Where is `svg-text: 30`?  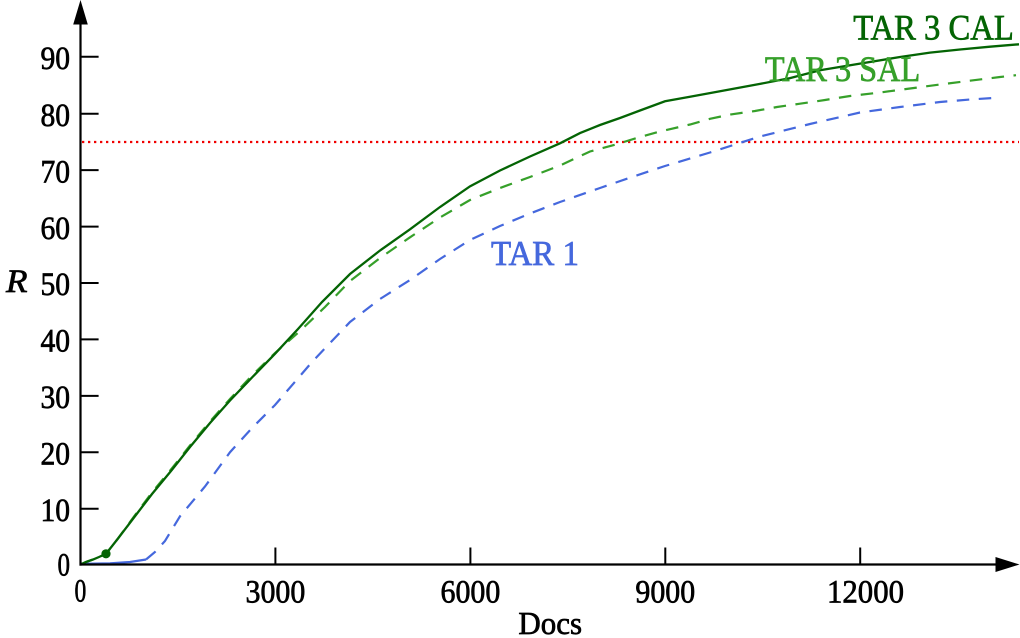
svg-text: 30 is located at coordinates (56, 398).